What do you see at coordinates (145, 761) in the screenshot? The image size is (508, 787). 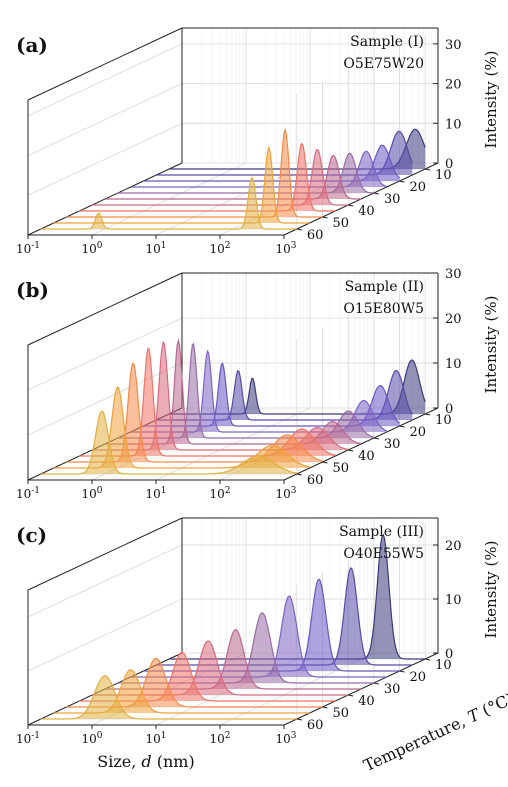 I see `x-axis-label: Size, d (nm)` at bounding box center [145, 761].